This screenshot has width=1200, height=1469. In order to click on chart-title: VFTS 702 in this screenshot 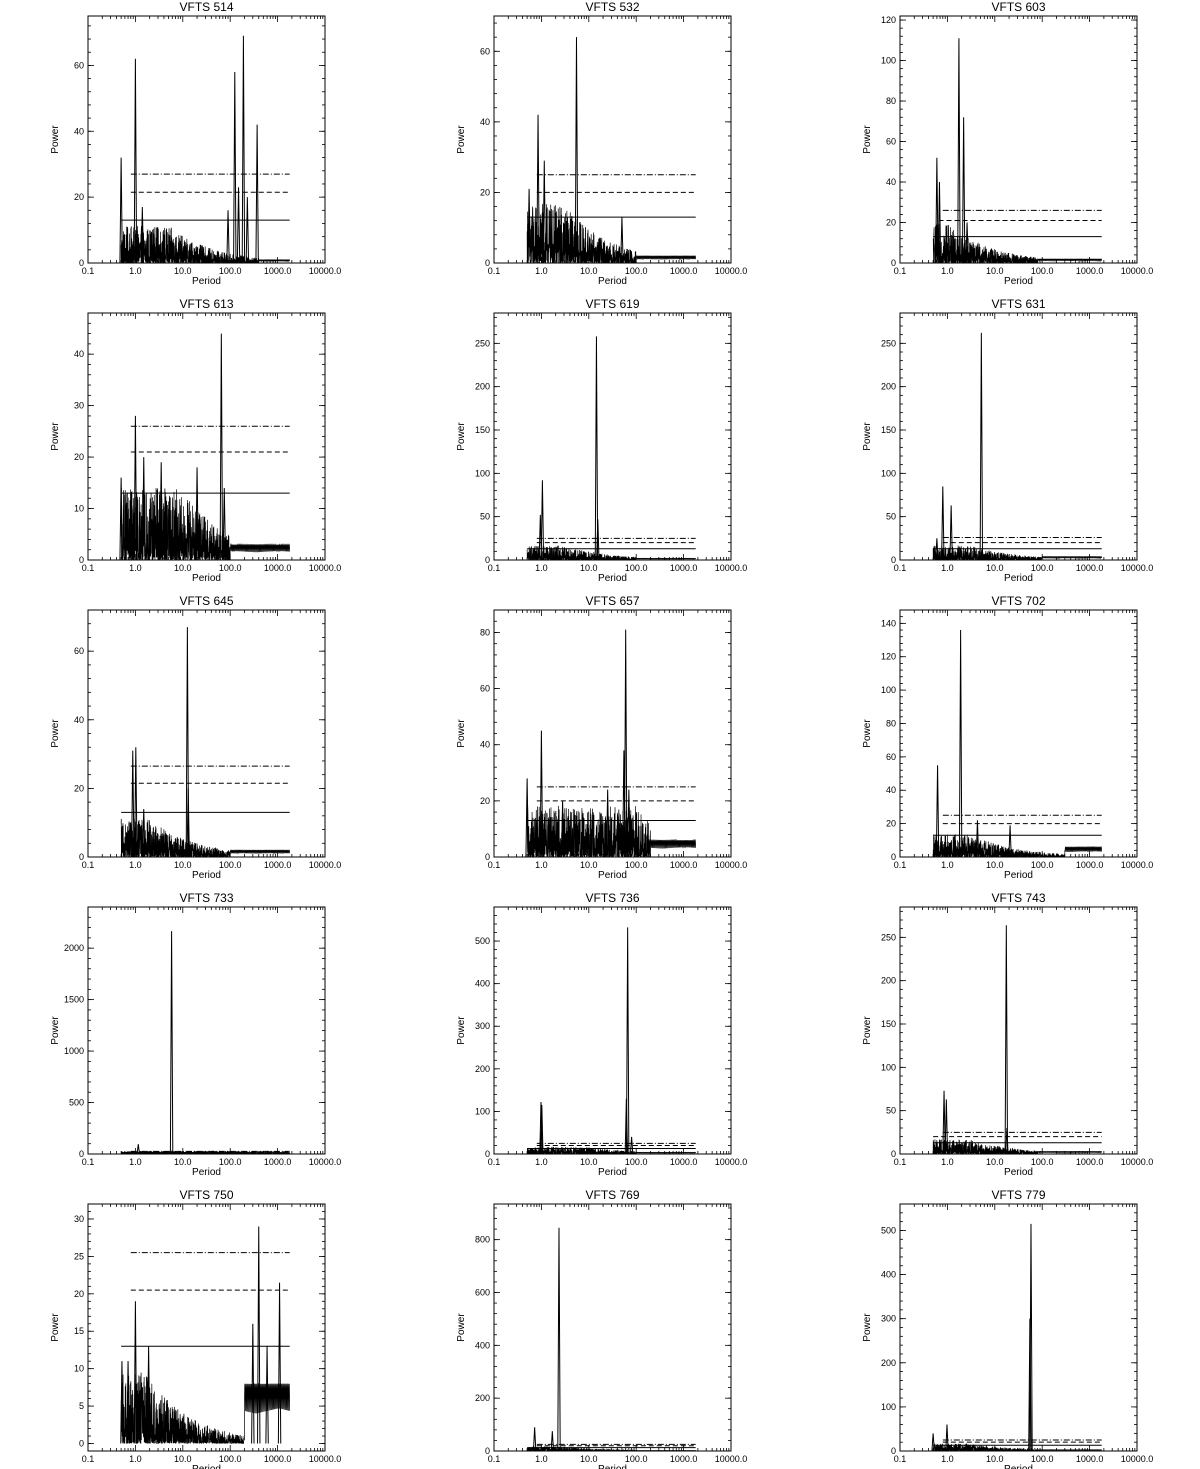, I will do `click(1018, 601)`.